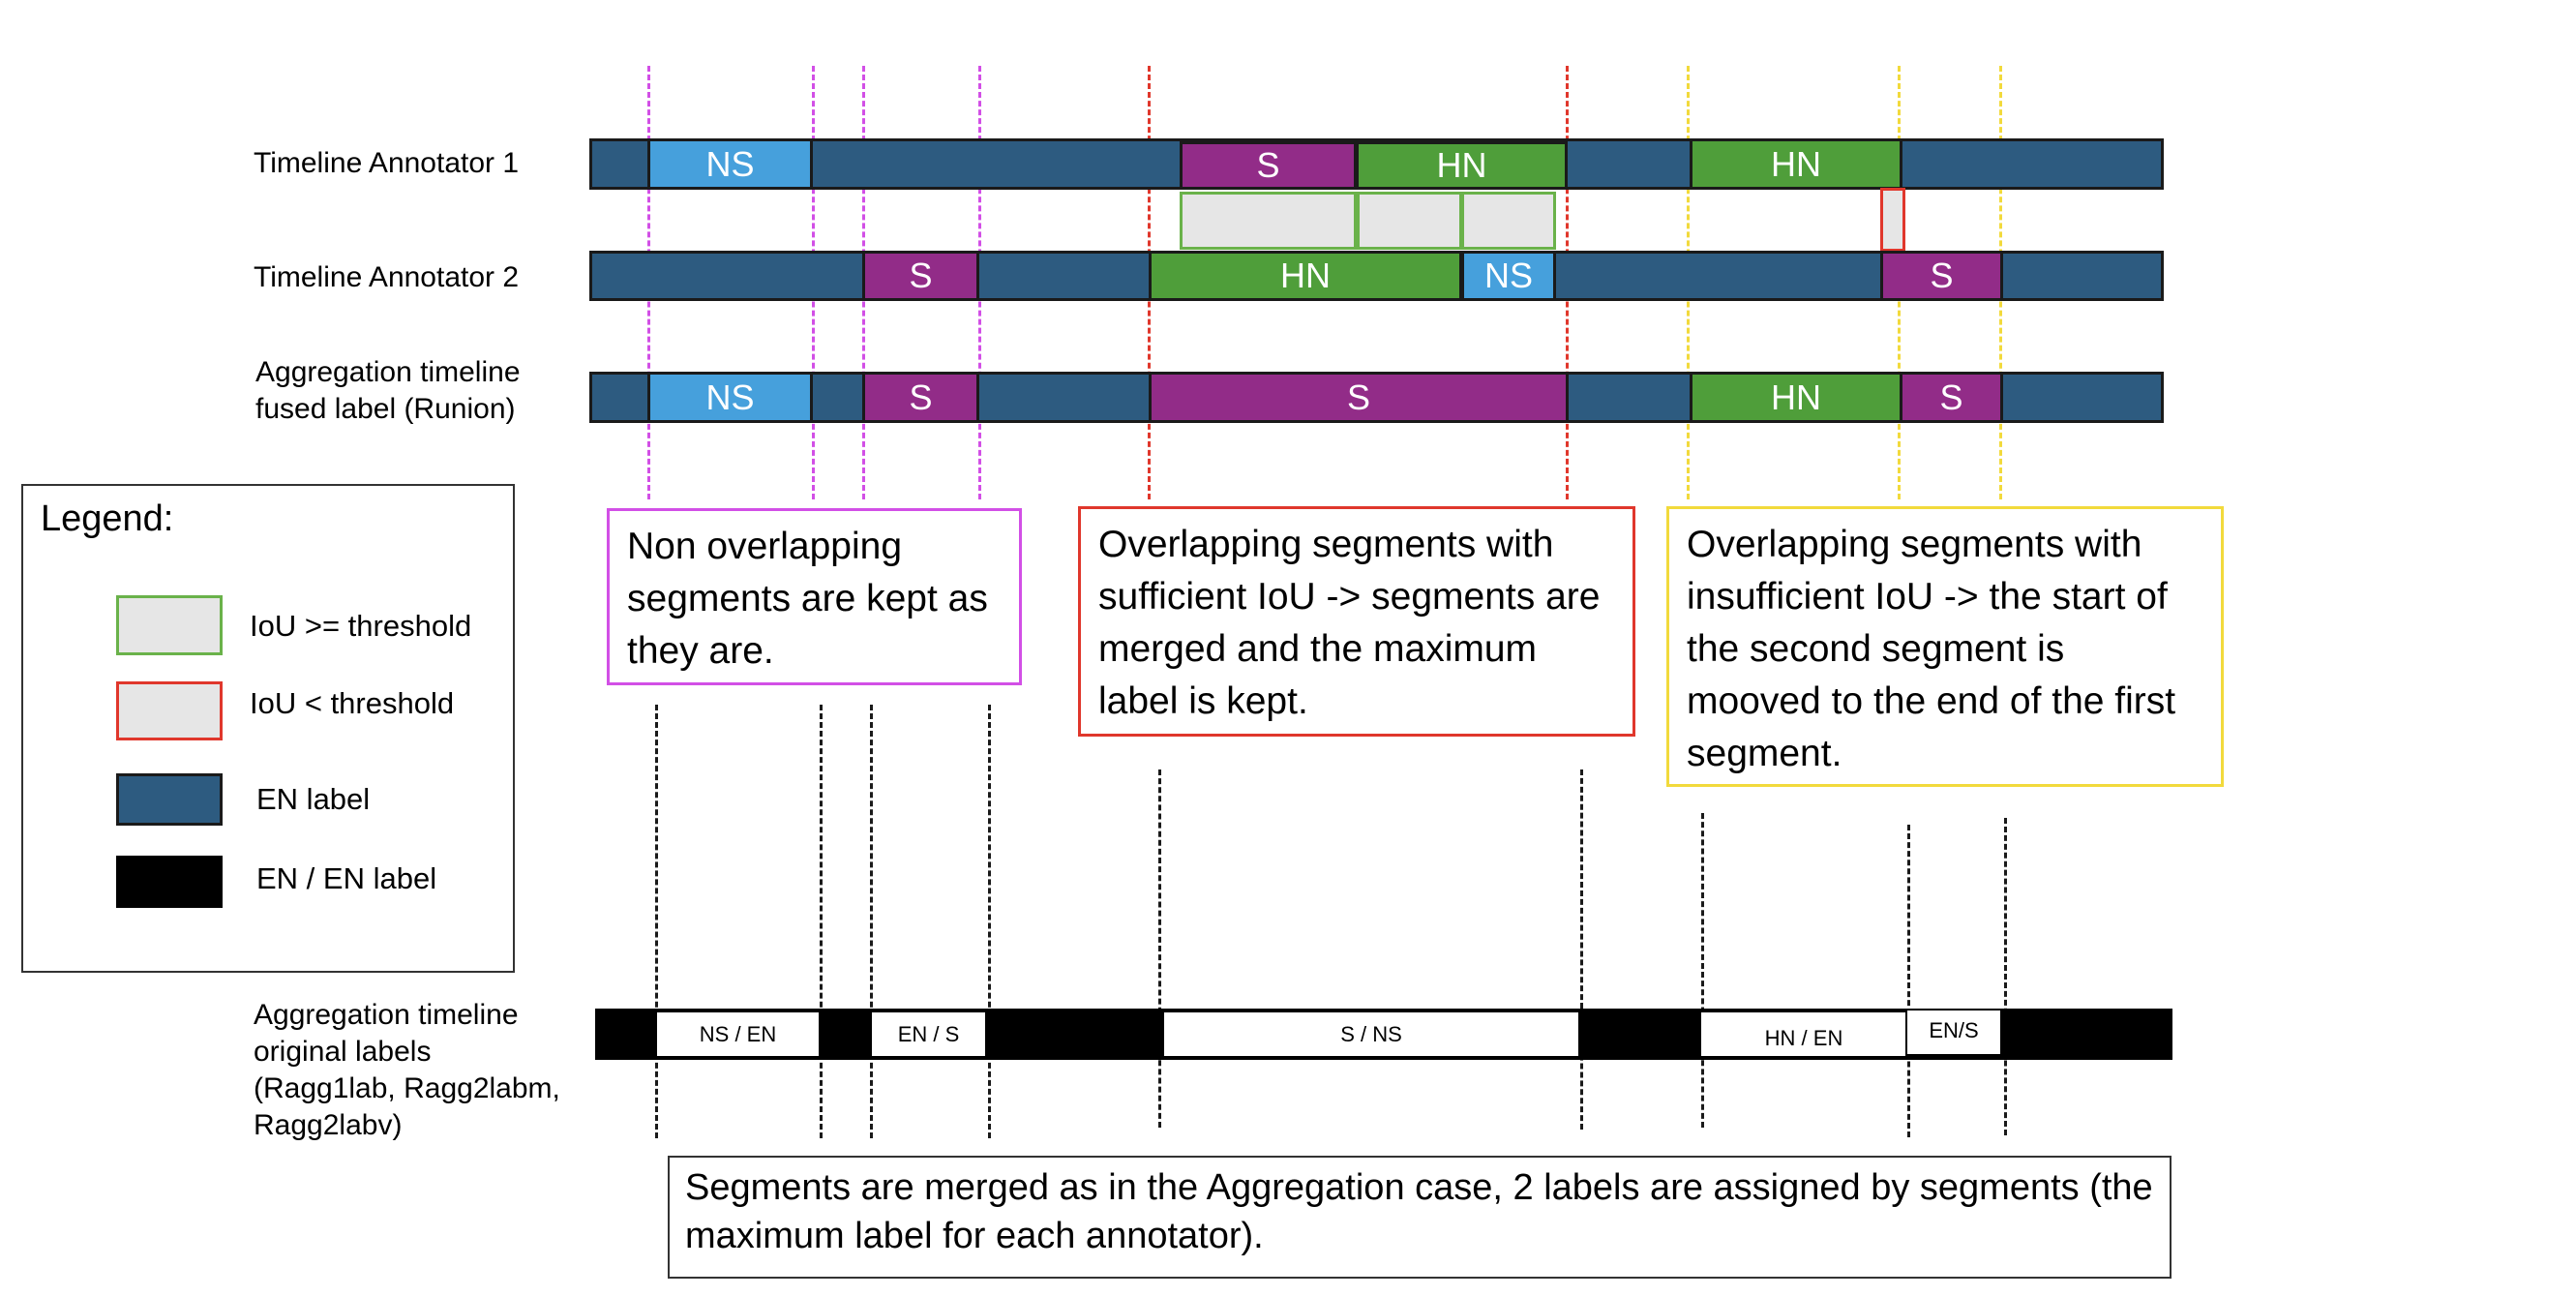 The image size is (2576, 1297). Describe the element at coordinates (920, 276) in the screenshot. I see `segment-a2-s: S` at that location.